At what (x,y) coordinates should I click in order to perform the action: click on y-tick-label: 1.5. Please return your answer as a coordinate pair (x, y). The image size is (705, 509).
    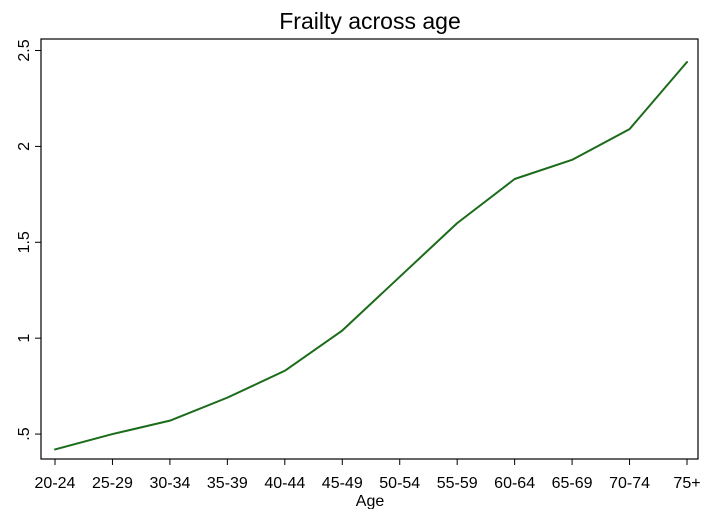
    Looking at the image, I should click on (24, 242).